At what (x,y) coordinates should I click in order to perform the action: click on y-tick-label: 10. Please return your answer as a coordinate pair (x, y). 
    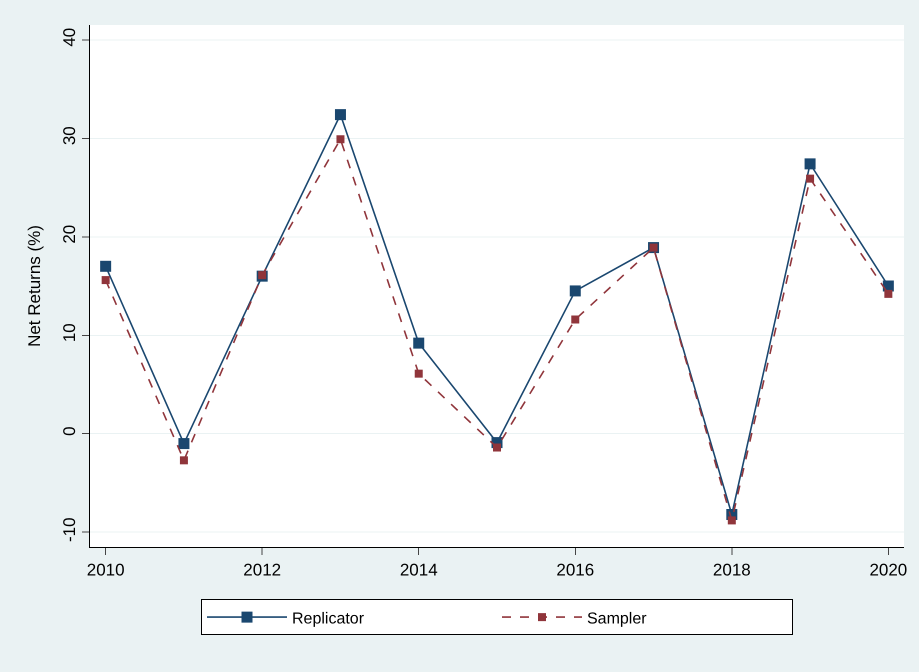
    Looking at the image, I should click on (70, 332).